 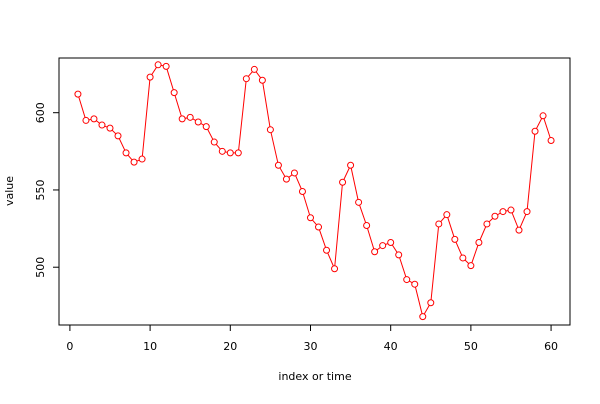 I want to click on x-tick-label: 50, so click(x=471, y=346).